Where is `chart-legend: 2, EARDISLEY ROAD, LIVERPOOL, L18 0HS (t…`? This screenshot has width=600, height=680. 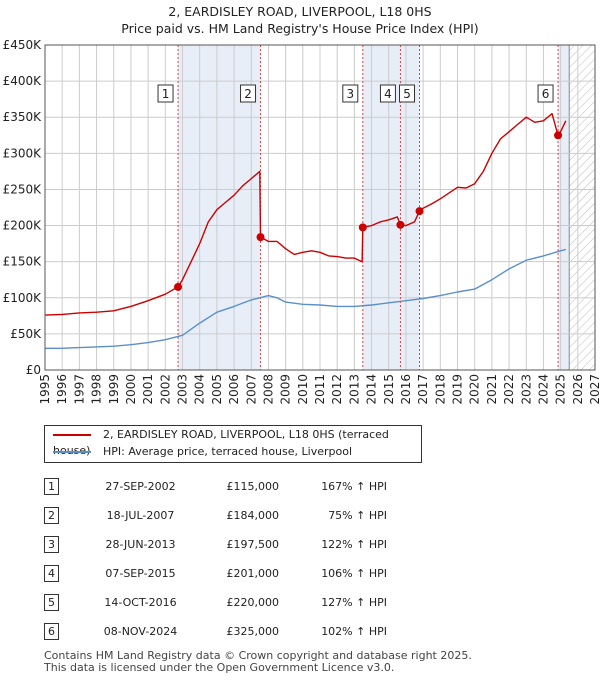 chart-legend: 2, EARDISLEY ROAD, LIVERPOOL, L18 0HS (t… is located at coordinates (233, 444).